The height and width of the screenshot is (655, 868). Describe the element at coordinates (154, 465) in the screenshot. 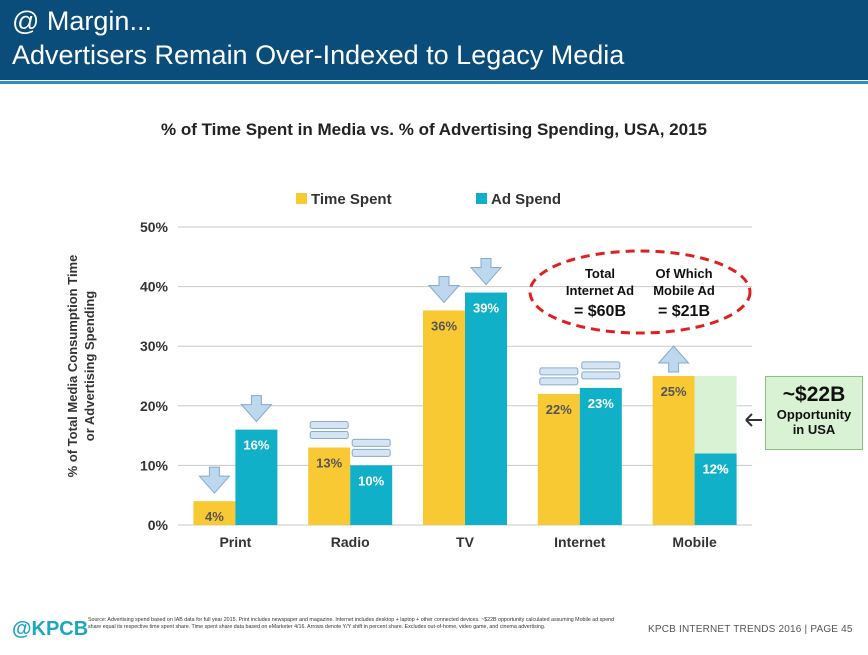

I see `y-tick-label: 10%` at that location.